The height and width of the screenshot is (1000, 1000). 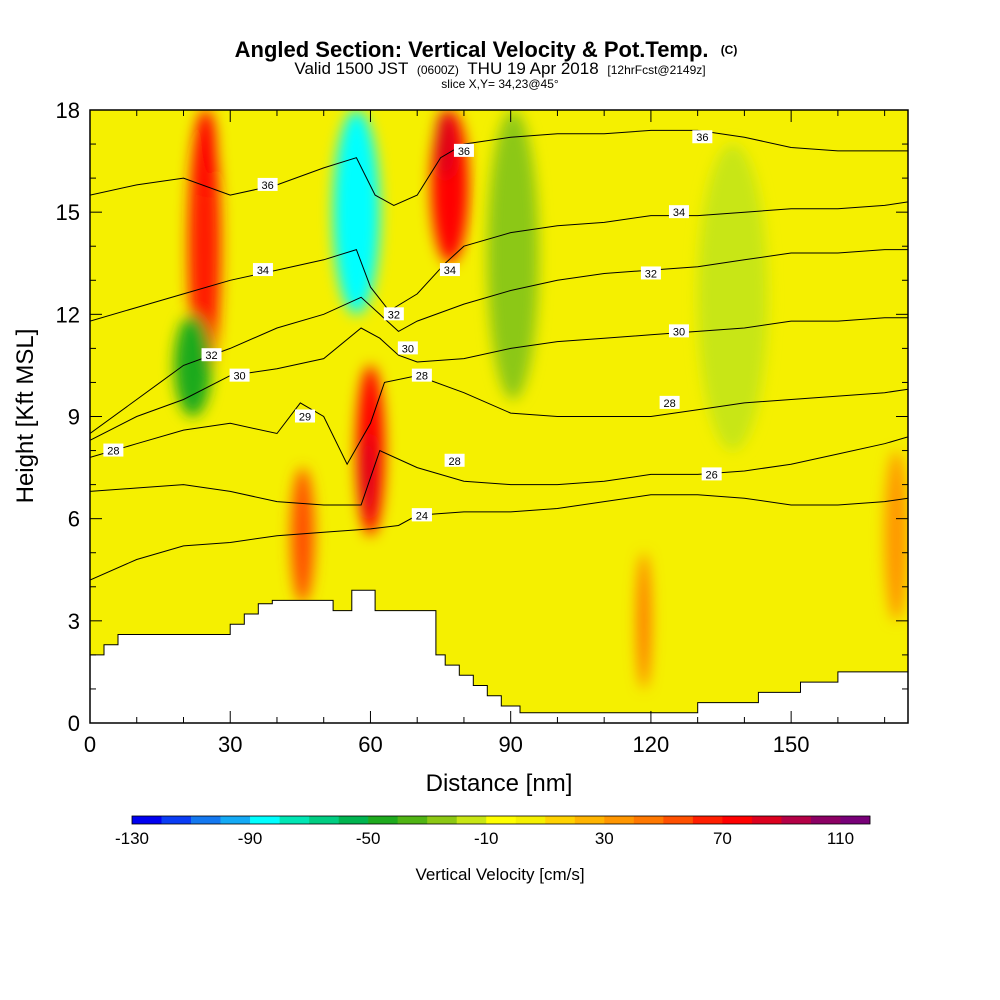 I want to click on y-tick-label: 15, so click(x=68, y=212).